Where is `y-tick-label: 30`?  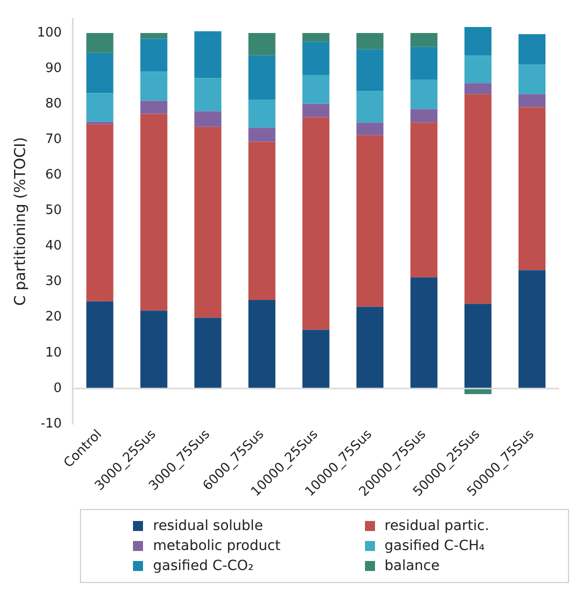 y-tick-label: 30 is located at coordinates (53, 282).